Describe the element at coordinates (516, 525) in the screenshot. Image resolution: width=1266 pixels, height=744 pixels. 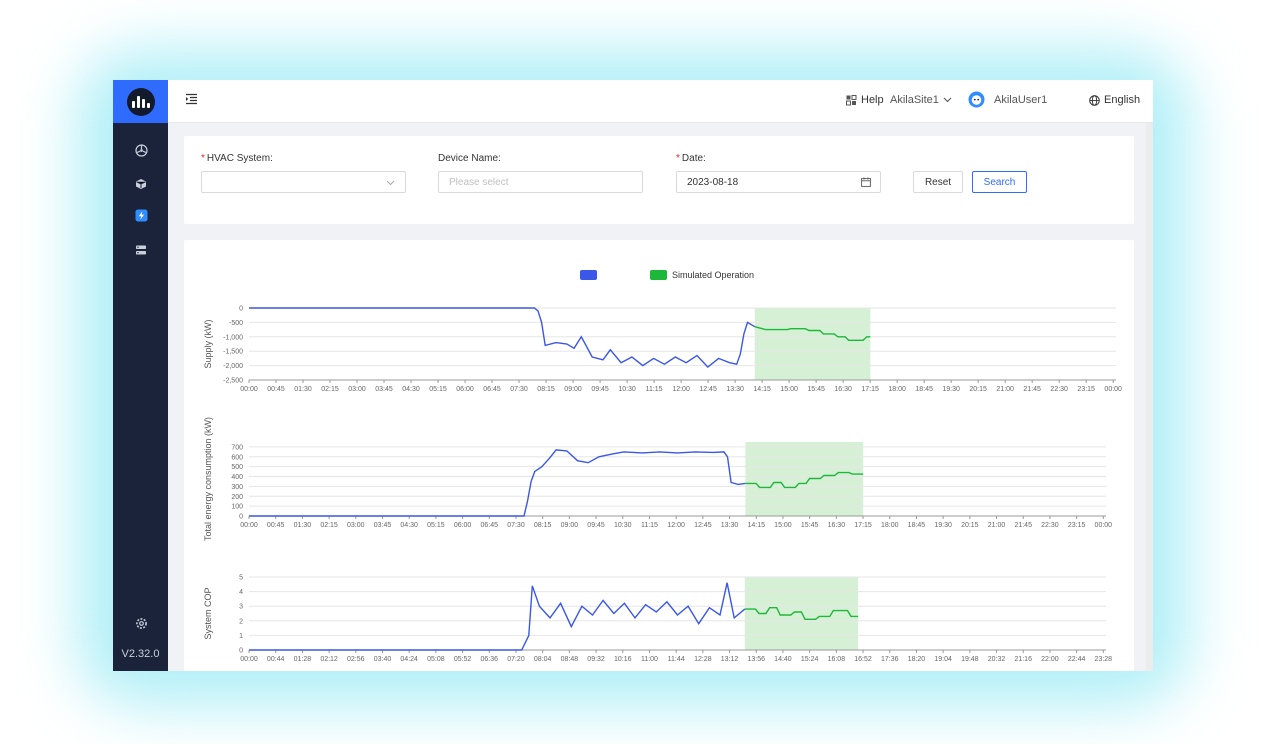
I see `x-tick-label: 07:30` at that location.